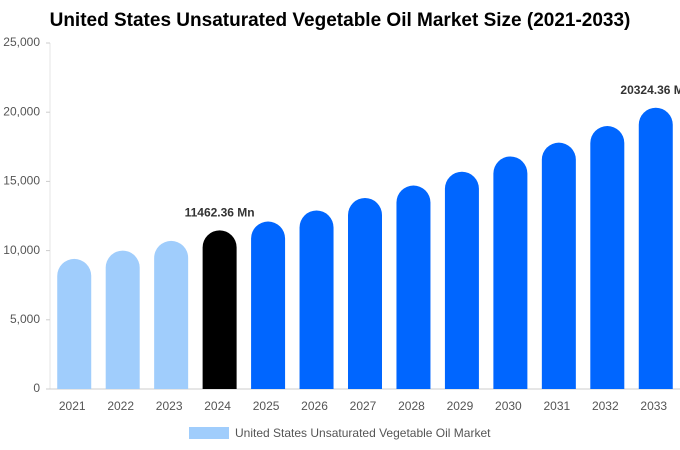 This screenshot has width=680, height=450. Describe the element at coordinates (220, 213) in the screenshot. I see `value-label: 11462.36 Mn` at that location.